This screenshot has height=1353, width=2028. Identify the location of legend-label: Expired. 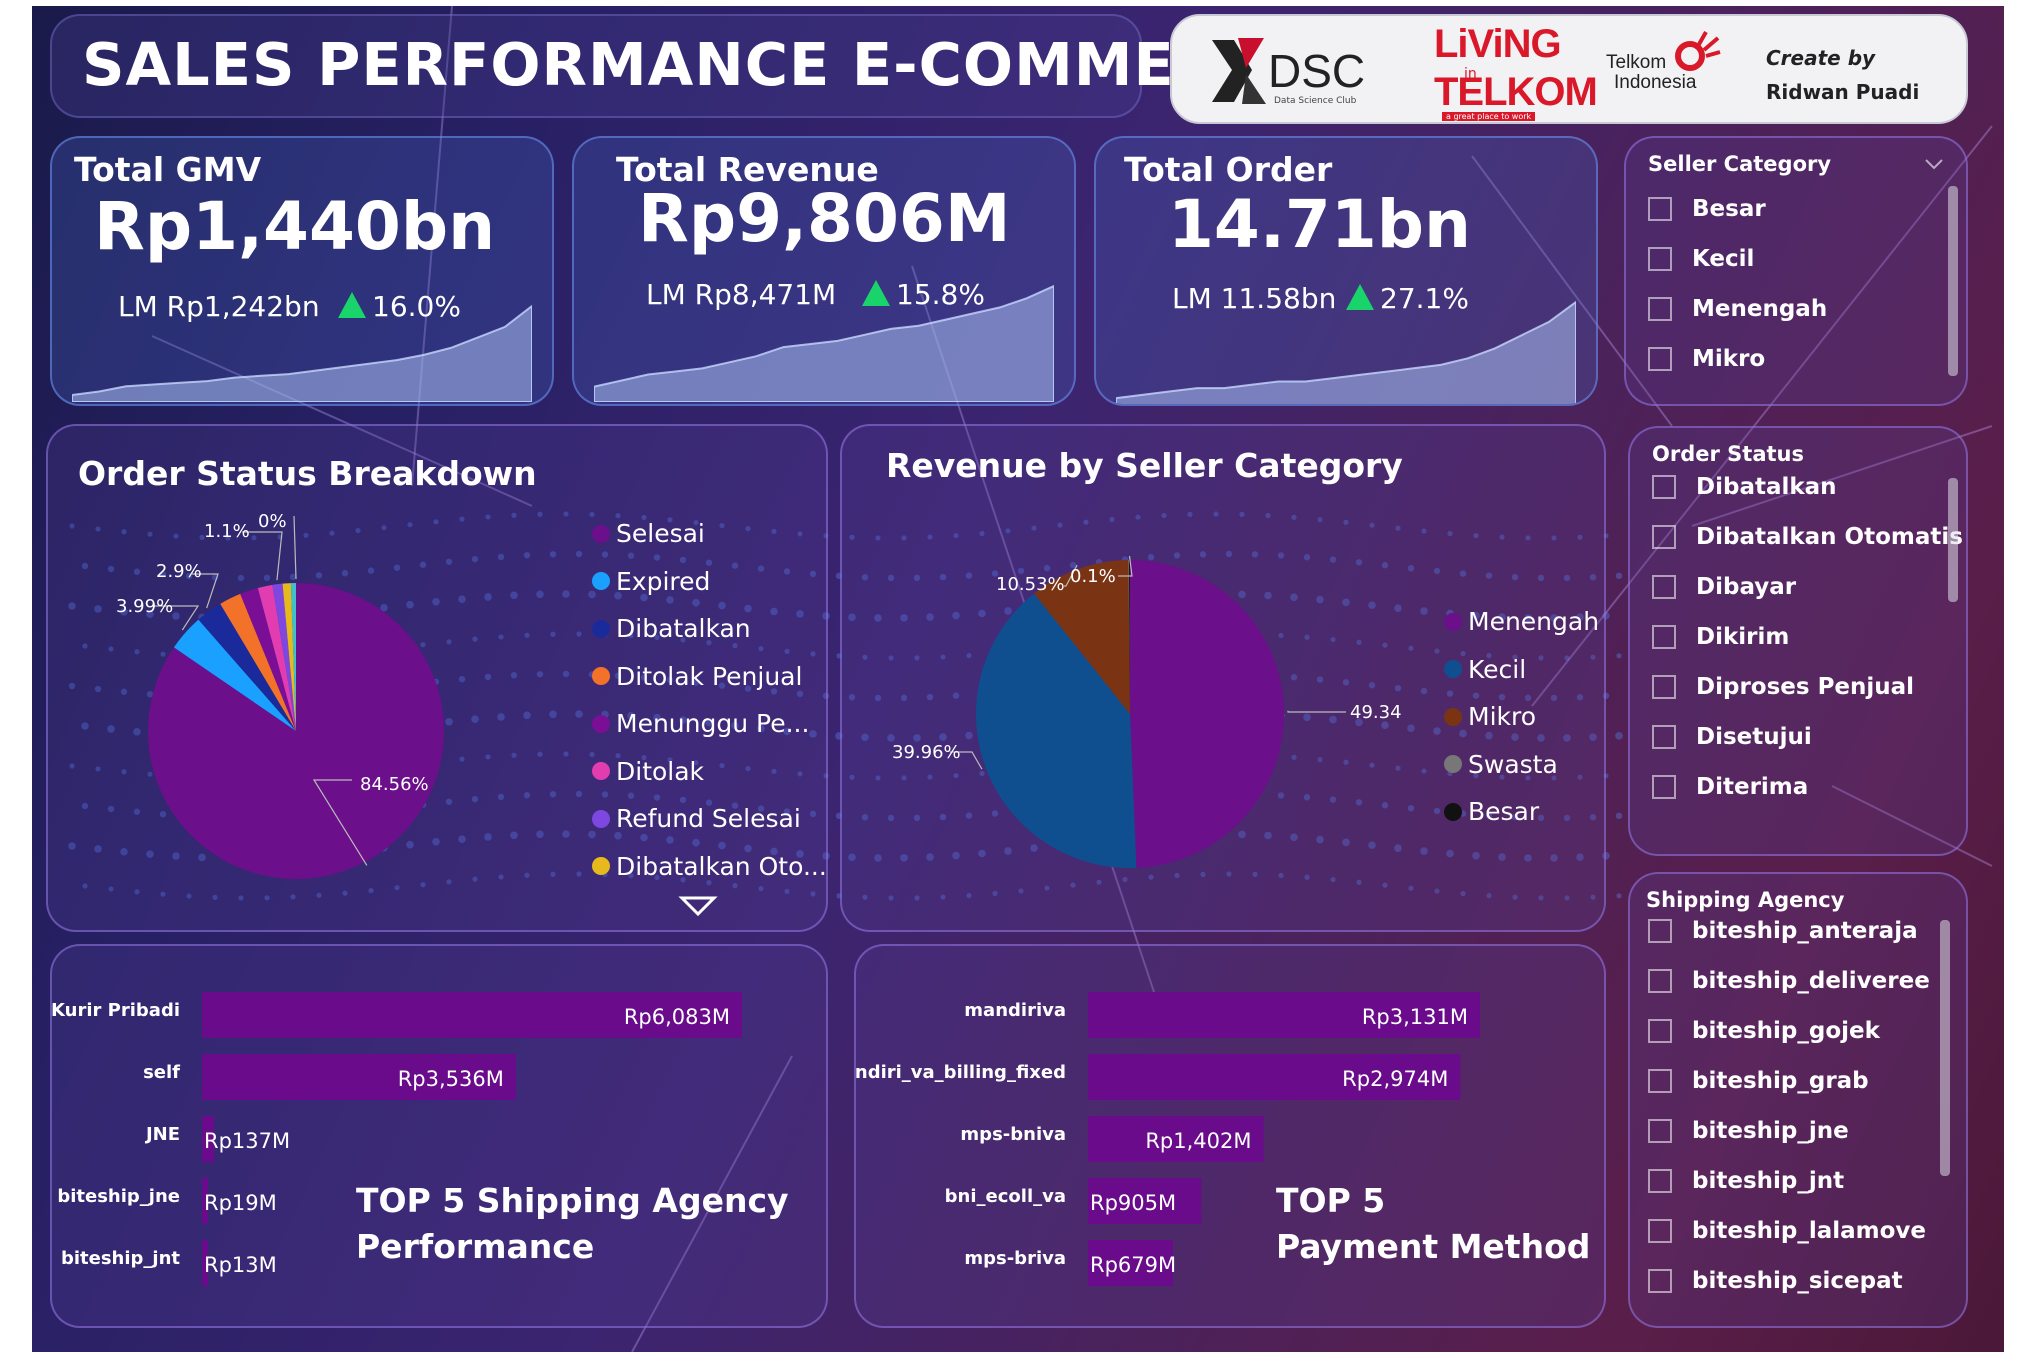
(663, 581).